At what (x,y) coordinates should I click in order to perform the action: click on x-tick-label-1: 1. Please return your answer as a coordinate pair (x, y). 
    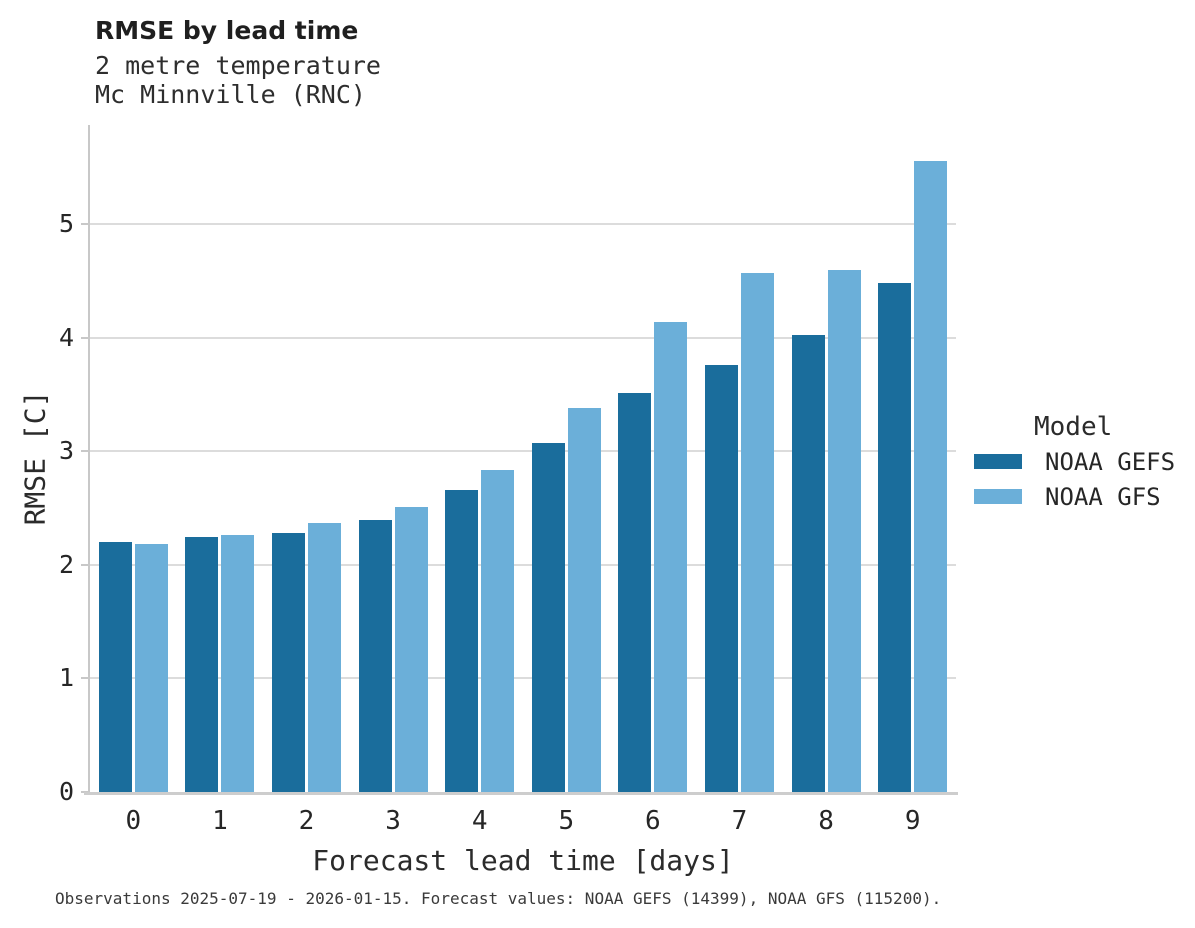
    Looking at the image, I should click on (220, 821).